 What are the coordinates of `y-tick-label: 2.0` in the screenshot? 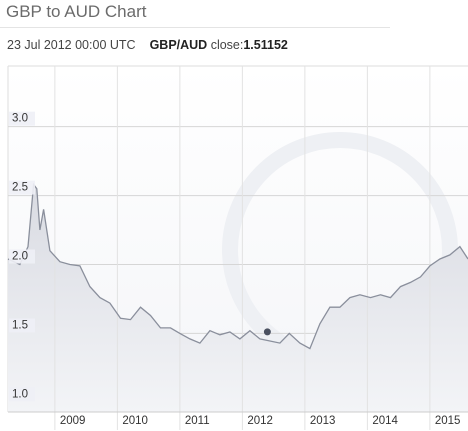 It's located at (20, 257).